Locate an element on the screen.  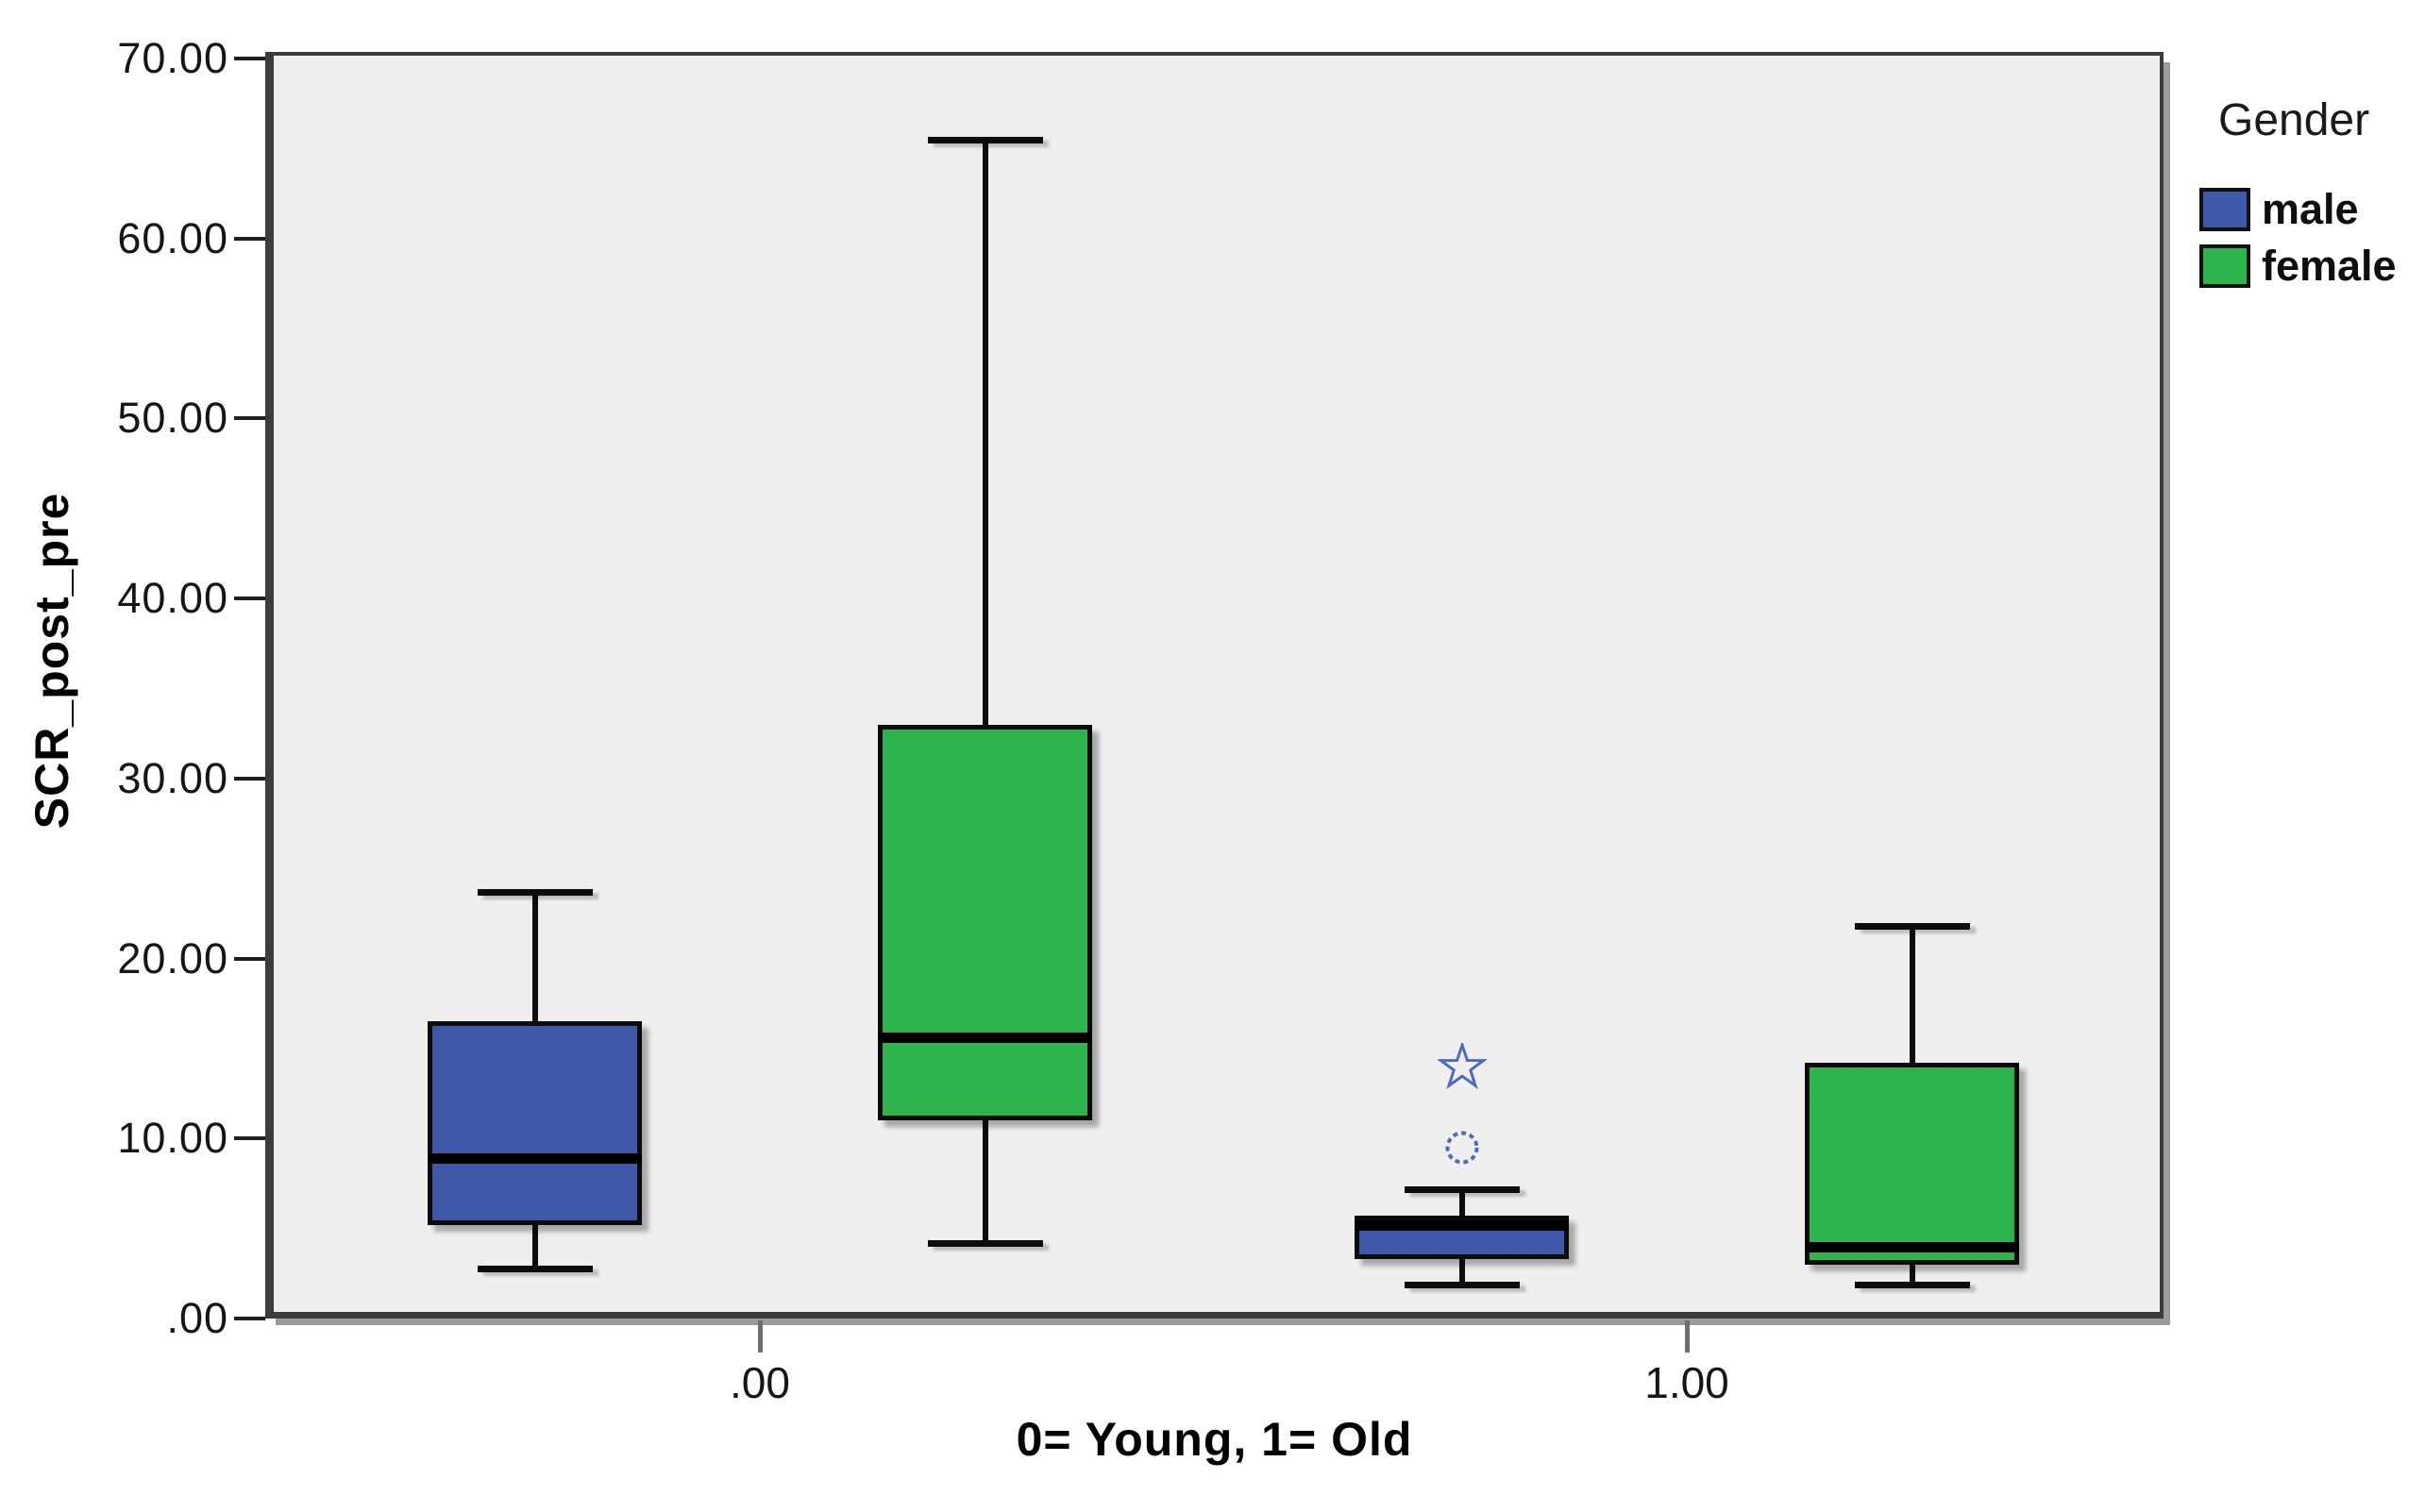
x-axis-title: 0= Young, 1= Old is located at coordinates (1214, 1439).